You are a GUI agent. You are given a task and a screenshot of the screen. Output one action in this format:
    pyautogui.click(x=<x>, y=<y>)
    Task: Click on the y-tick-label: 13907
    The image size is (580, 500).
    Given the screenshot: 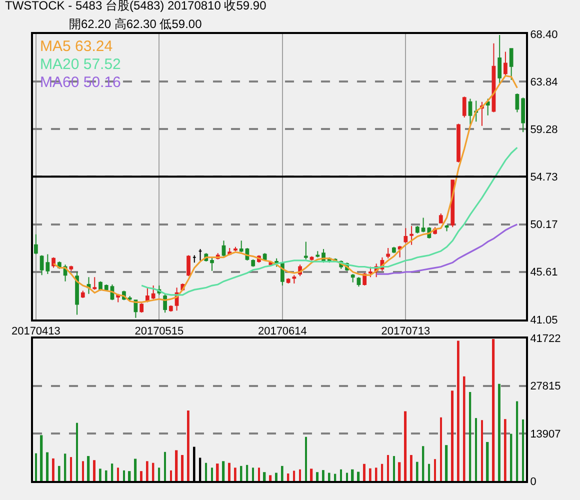 What is the action you would take?
    pyautogui.click(x=545, y=434)
    